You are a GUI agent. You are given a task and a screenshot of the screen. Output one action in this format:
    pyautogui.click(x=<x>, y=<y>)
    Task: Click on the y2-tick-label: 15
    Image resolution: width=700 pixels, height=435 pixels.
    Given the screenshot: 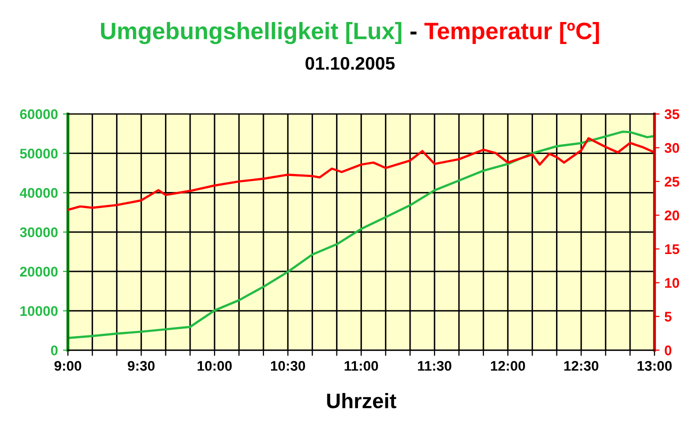 What is the action you would take?
    pyautogui.click(x=672, y=249)
    